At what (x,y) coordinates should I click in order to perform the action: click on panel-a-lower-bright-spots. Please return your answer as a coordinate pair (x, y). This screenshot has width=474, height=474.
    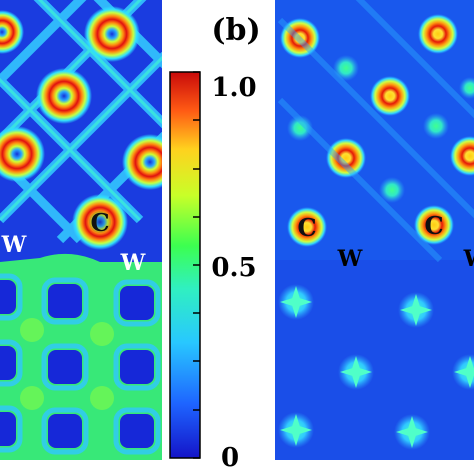
    Looking at the image, I should click on (67, 364).